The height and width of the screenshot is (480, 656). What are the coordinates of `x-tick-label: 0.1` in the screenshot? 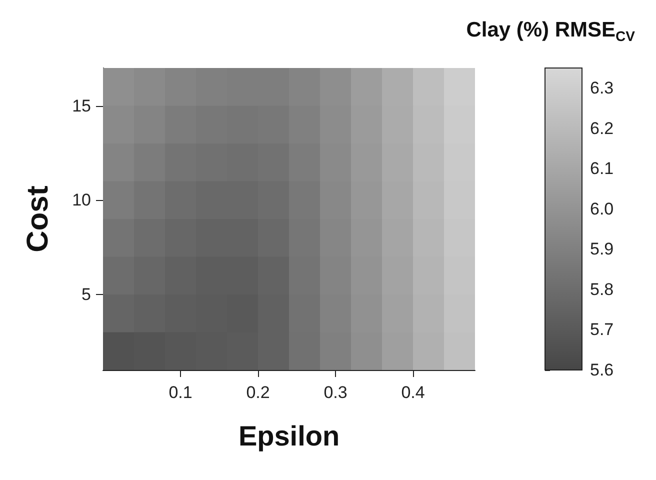 It's located at (180, 392).